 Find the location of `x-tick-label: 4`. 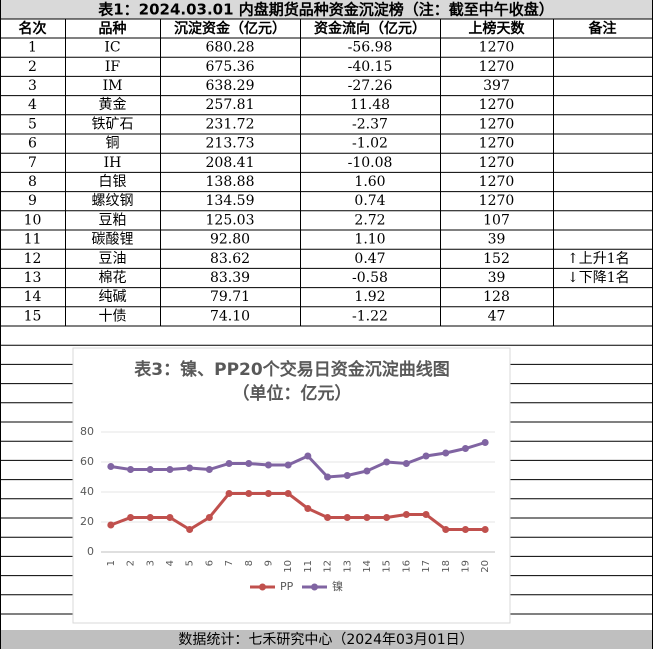

x-tick-label: 4 is located at coordinates (170, 563).